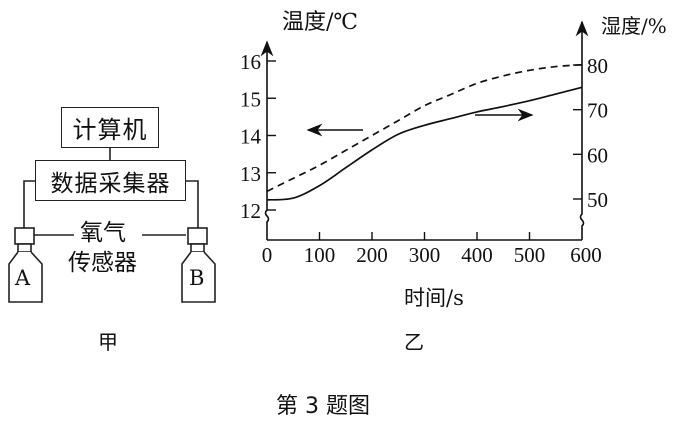 This screenshot has width=688, height=422. What do you see at coordinates (103, 233) in the screenshot?
I see `sensor-label-line1: 氧气` at bounding box center [103, 233].